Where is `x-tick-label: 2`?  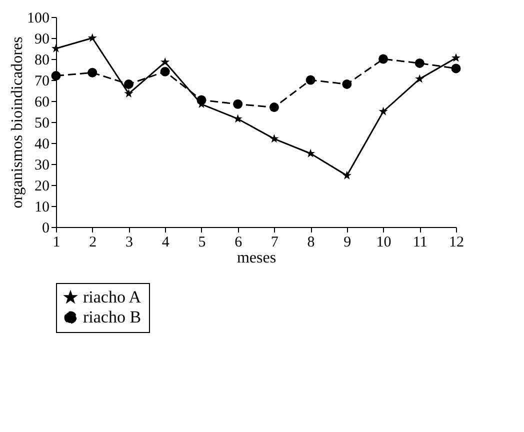
x-tick-label: 2 is located at coordinates (93, 242).